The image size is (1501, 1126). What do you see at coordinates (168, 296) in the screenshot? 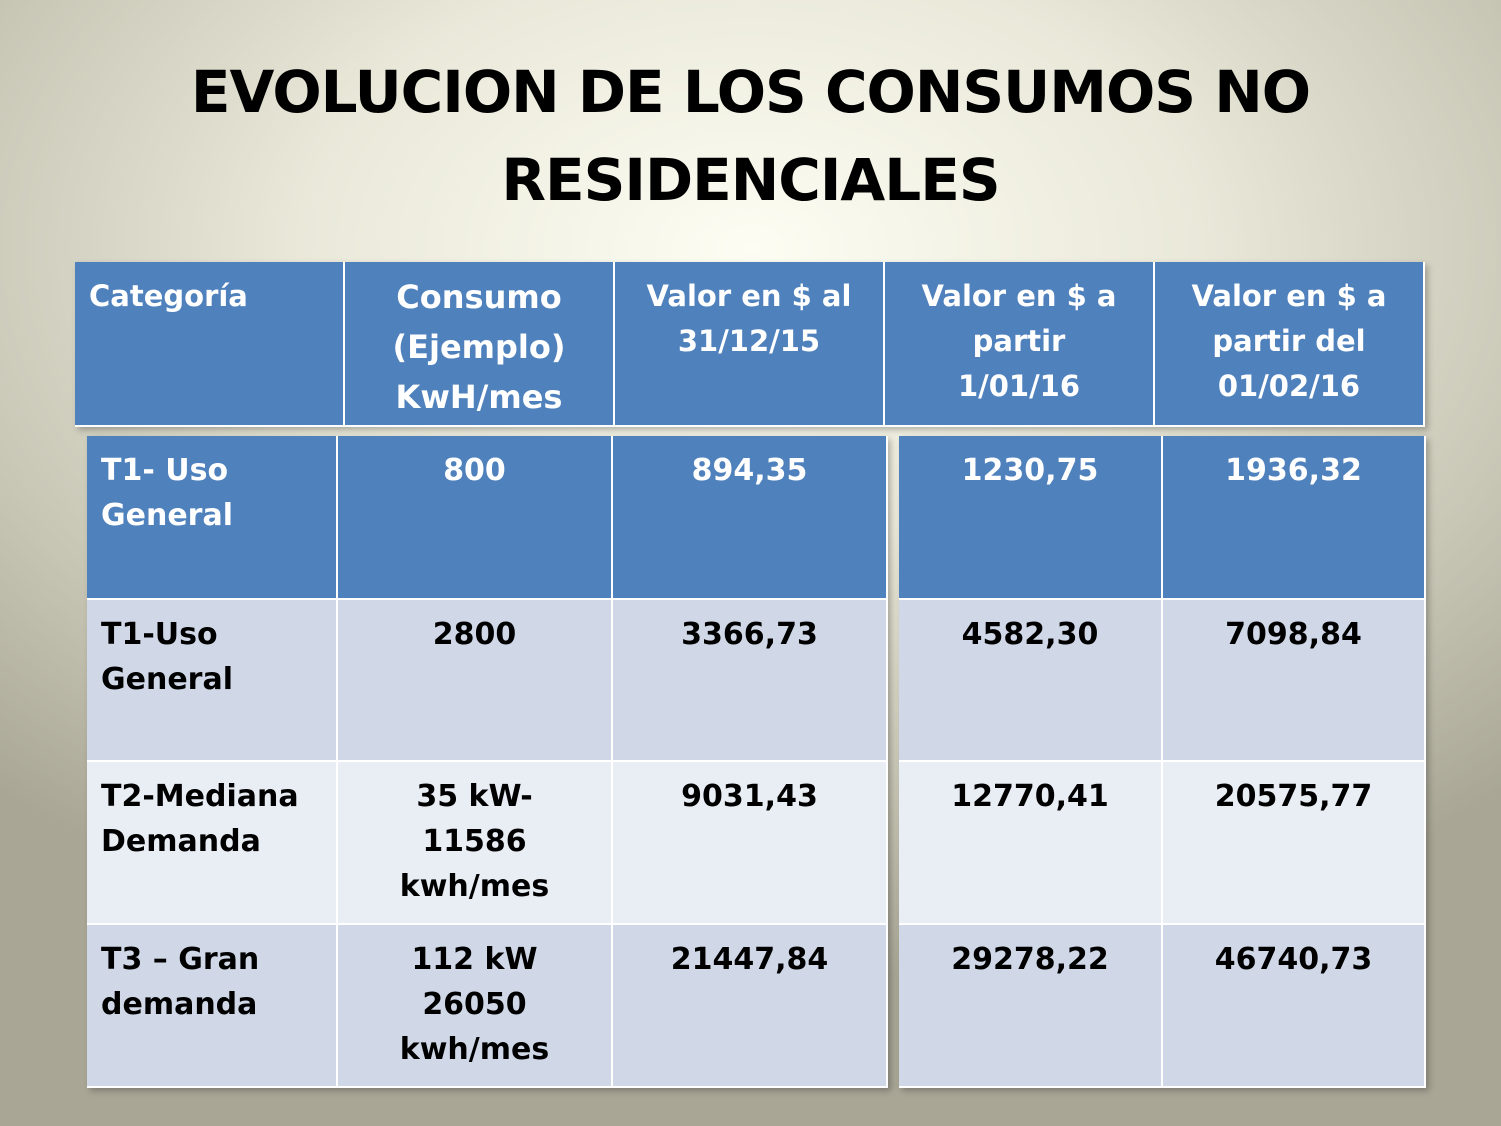
I see `header-categoria-line: Categoría` at bounding box center [168, 296].